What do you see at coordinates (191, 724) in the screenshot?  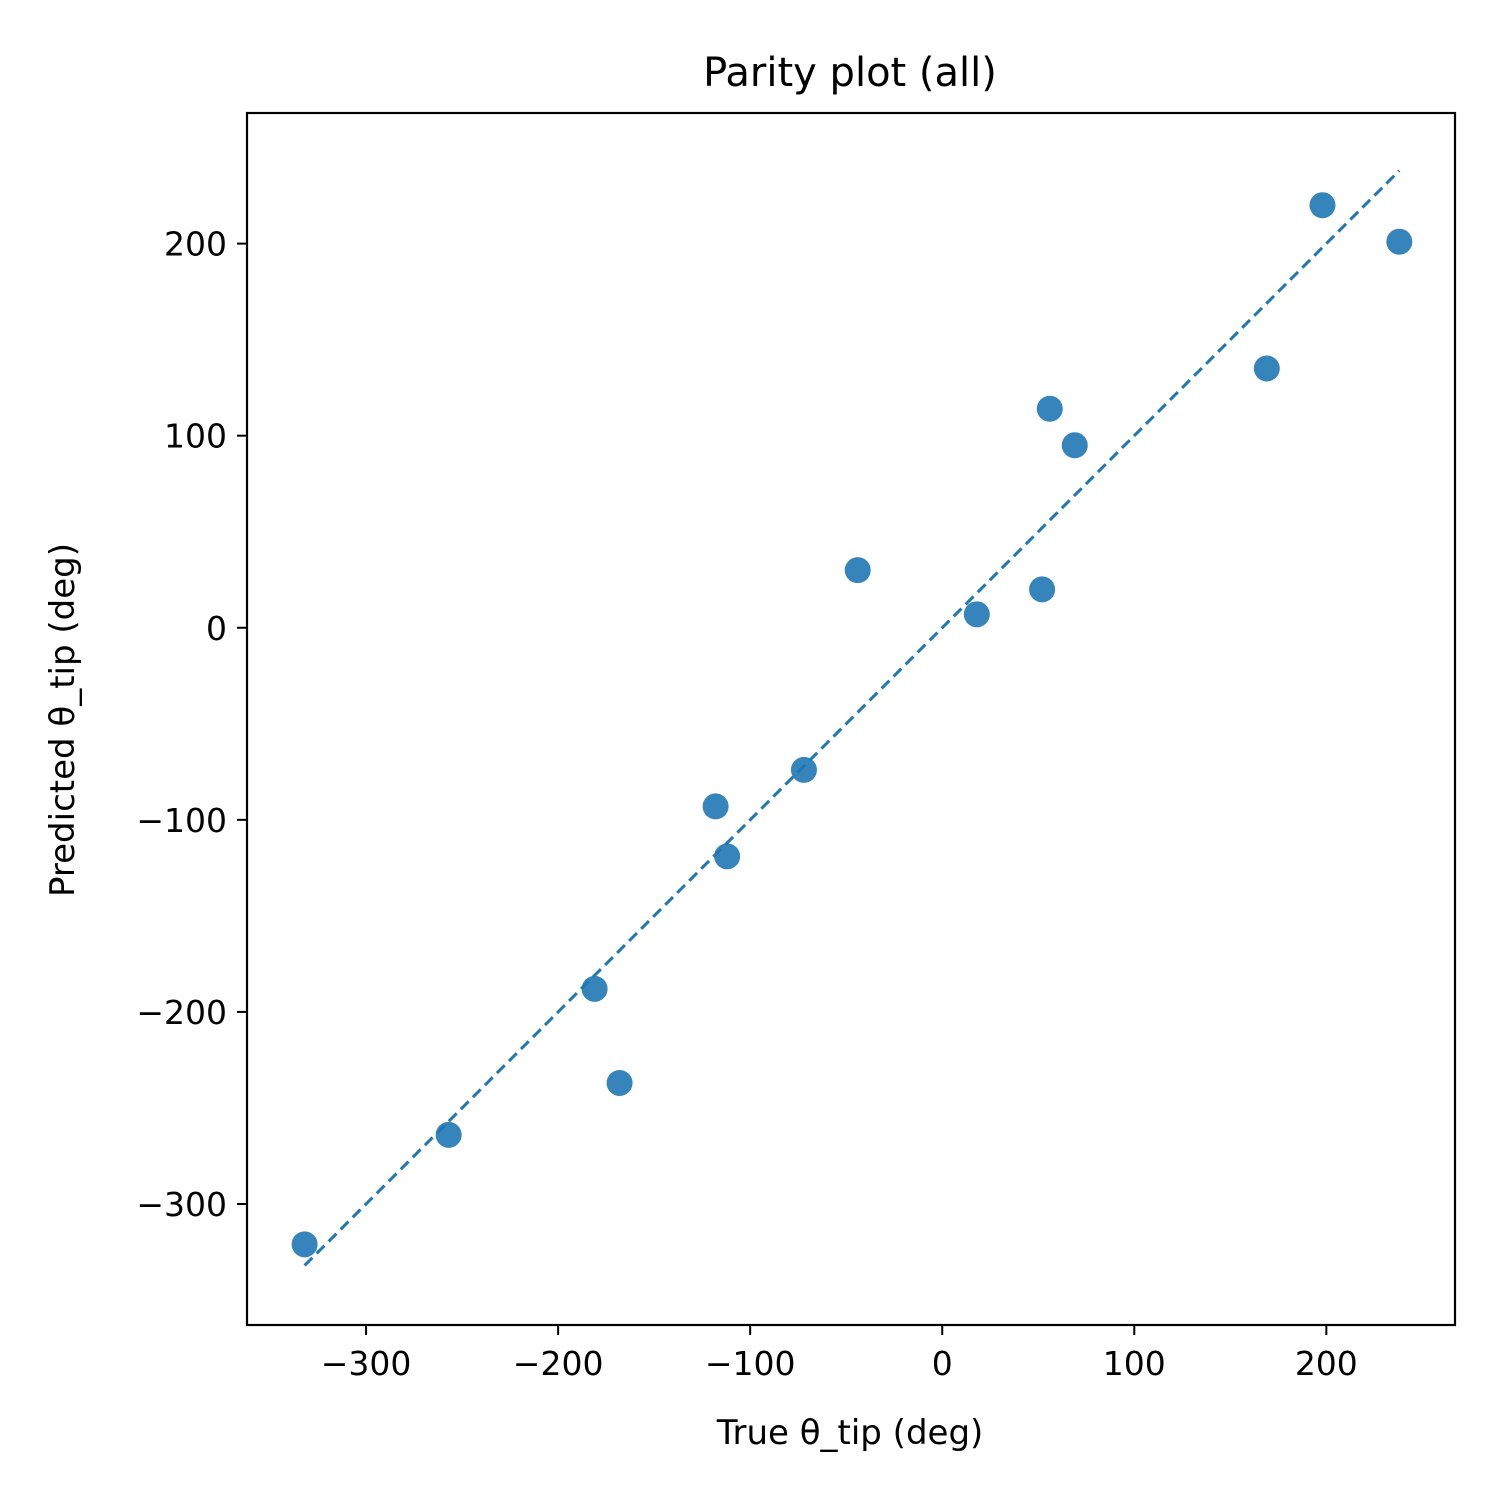 I see `y-axis: −300 −200 −100 0 100 200` at bounding box center [191, 724].